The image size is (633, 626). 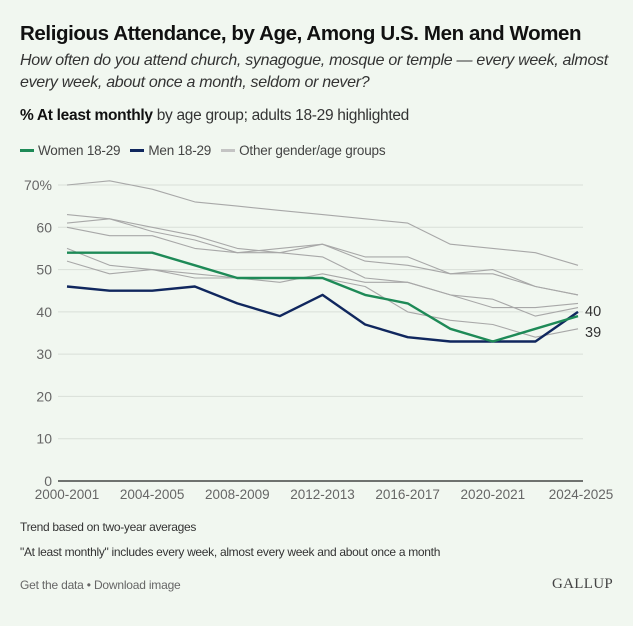 I want to click on y-tick-label: 0, so click(x=48, y=481).